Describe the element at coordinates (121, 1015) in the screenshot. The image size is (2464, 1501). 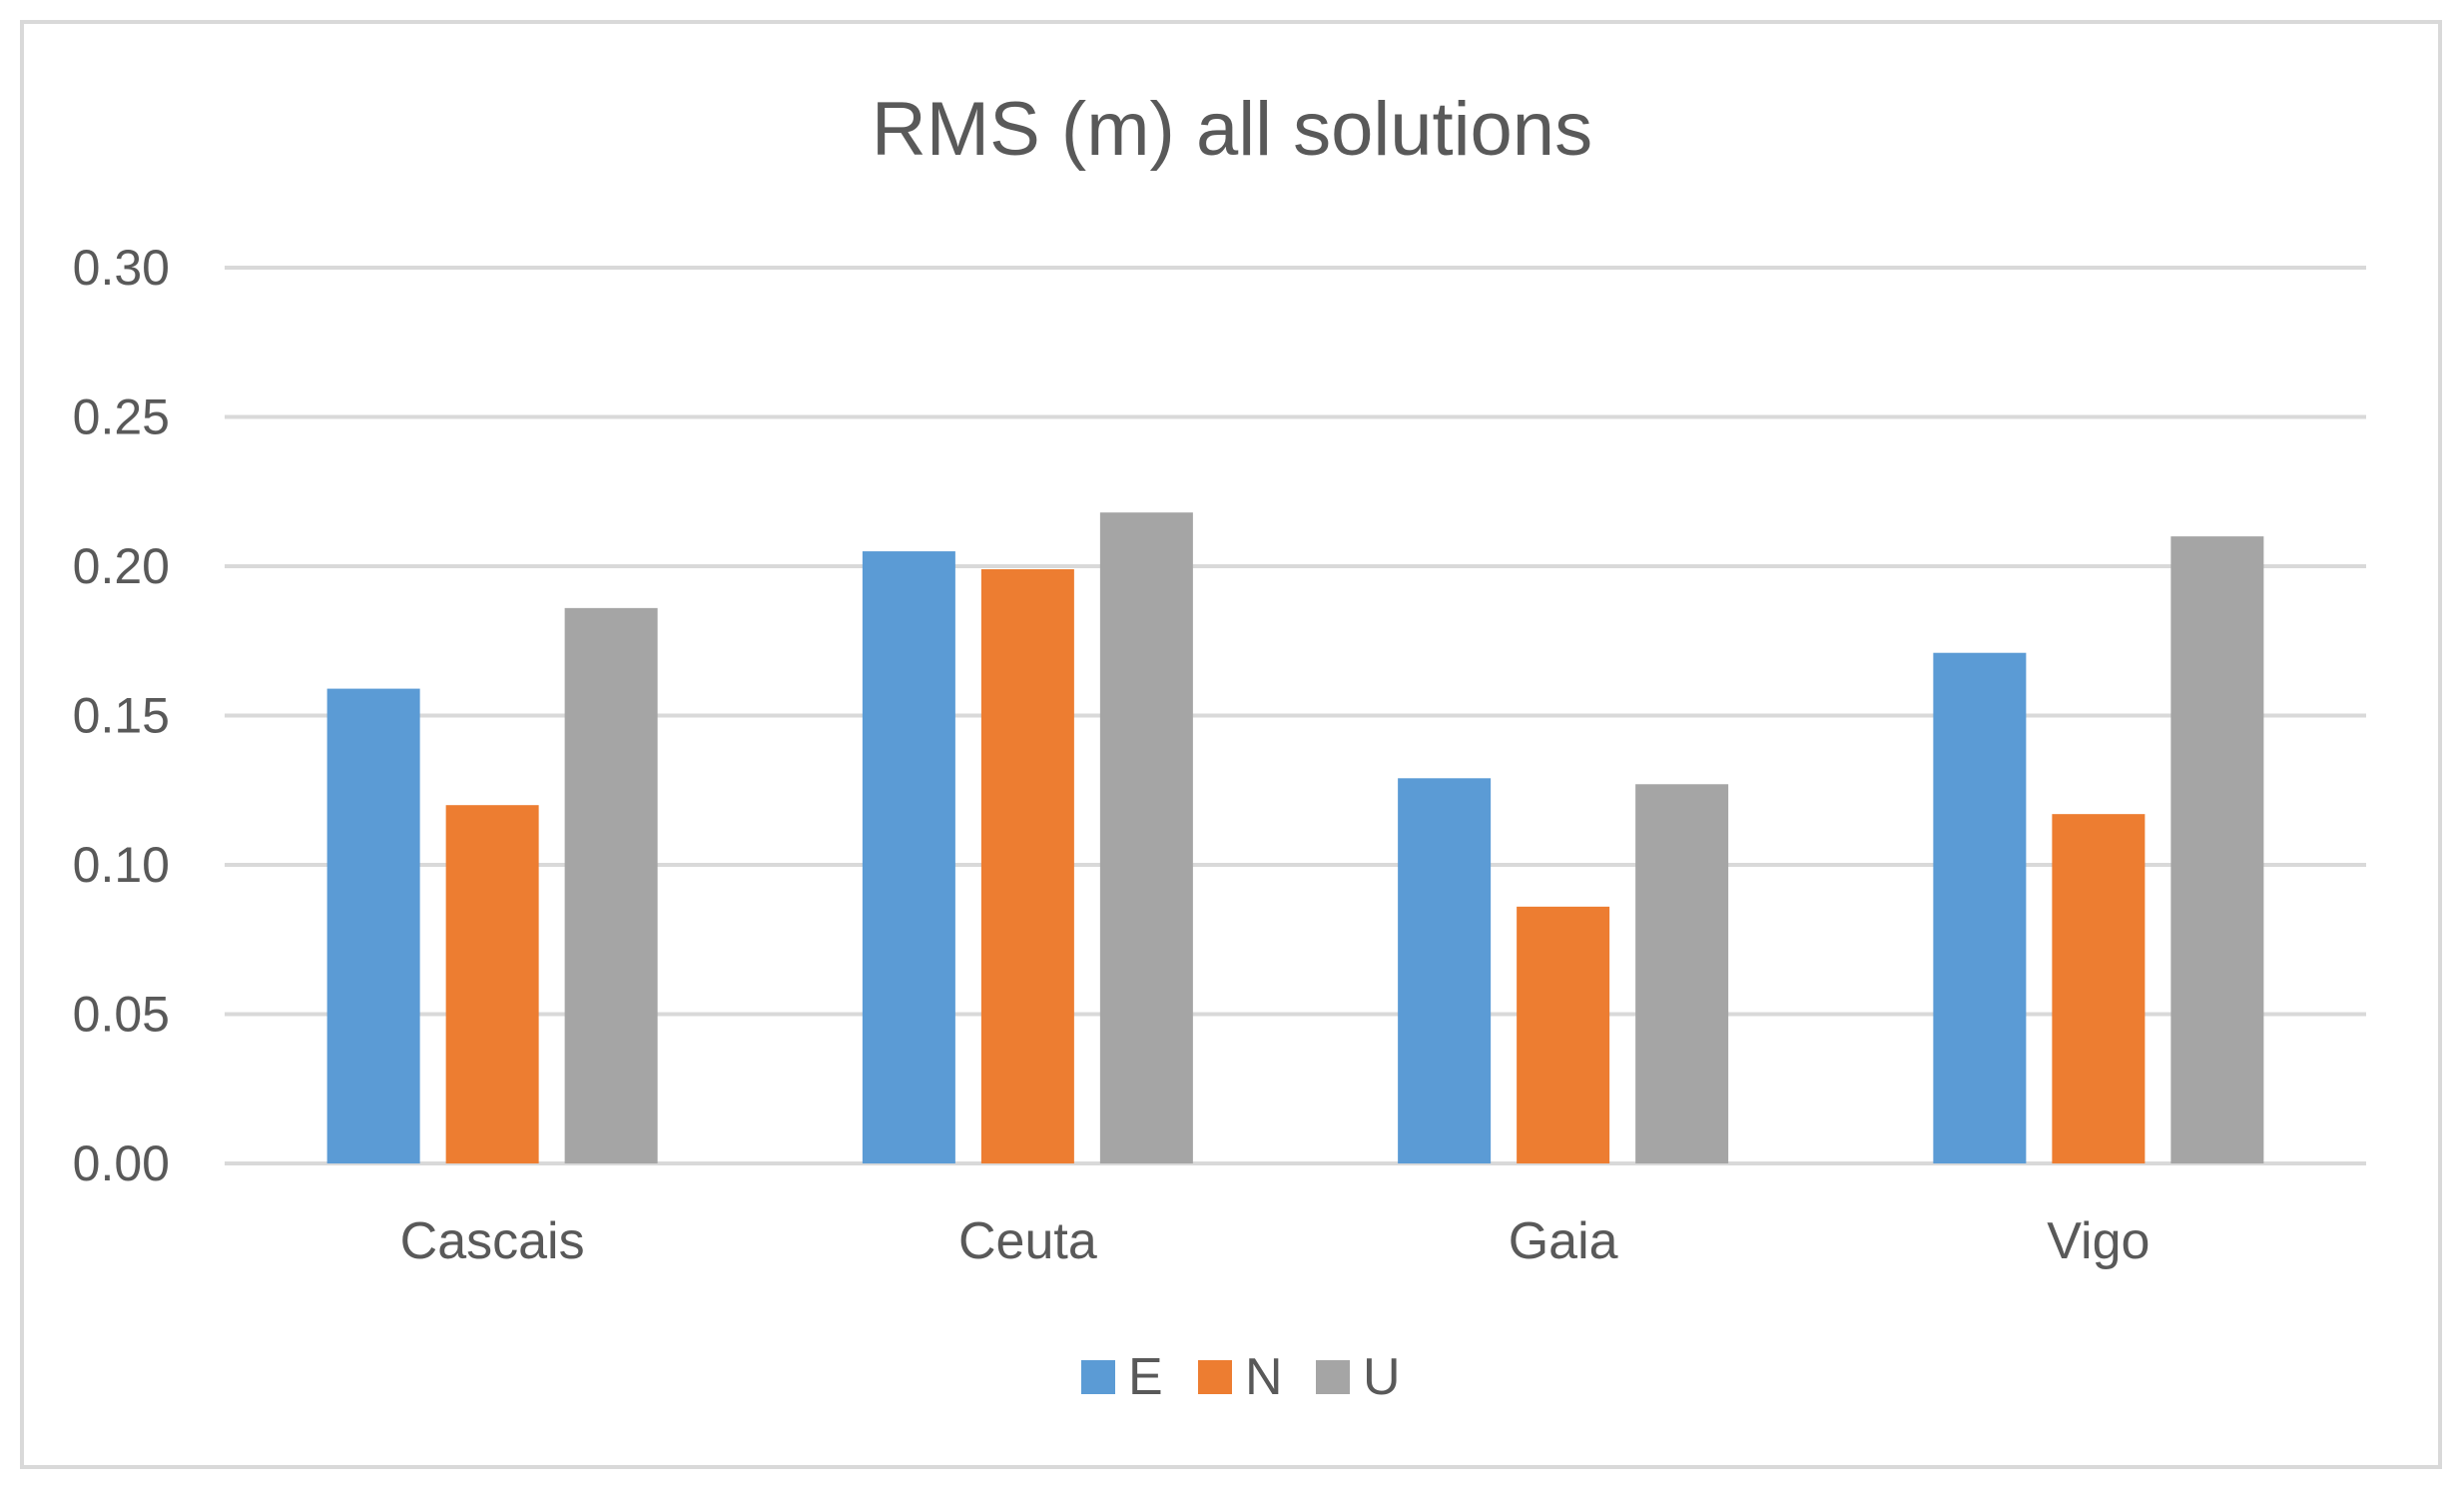
I see `y-tick-label: 0.05` at that location.